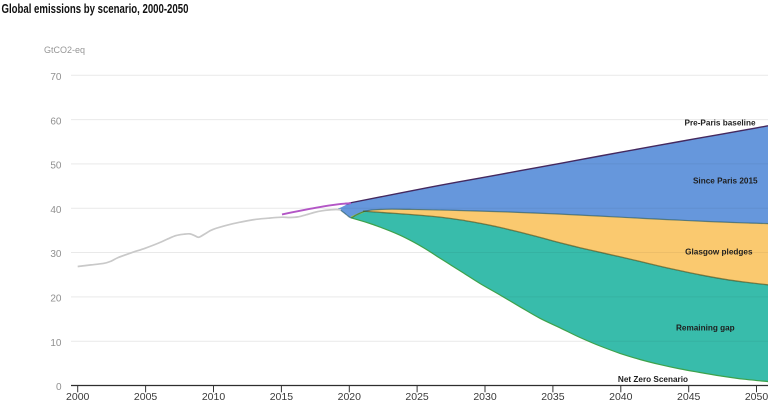 This screenshot has width=768, height=405. I want to click on svg-text: 50, so click(56, 166).